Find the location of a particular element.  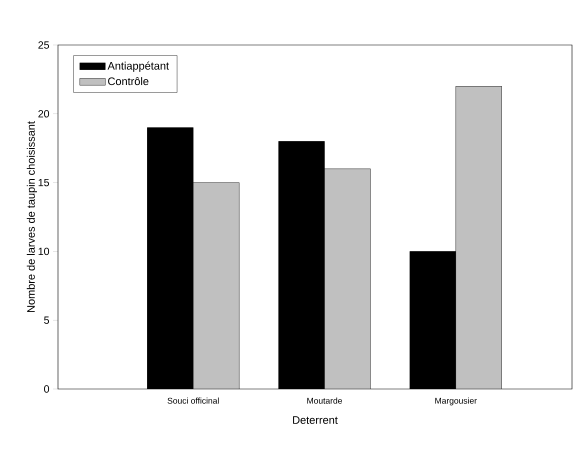

y-tick-label: 0 is located at coordinates (47, 389).